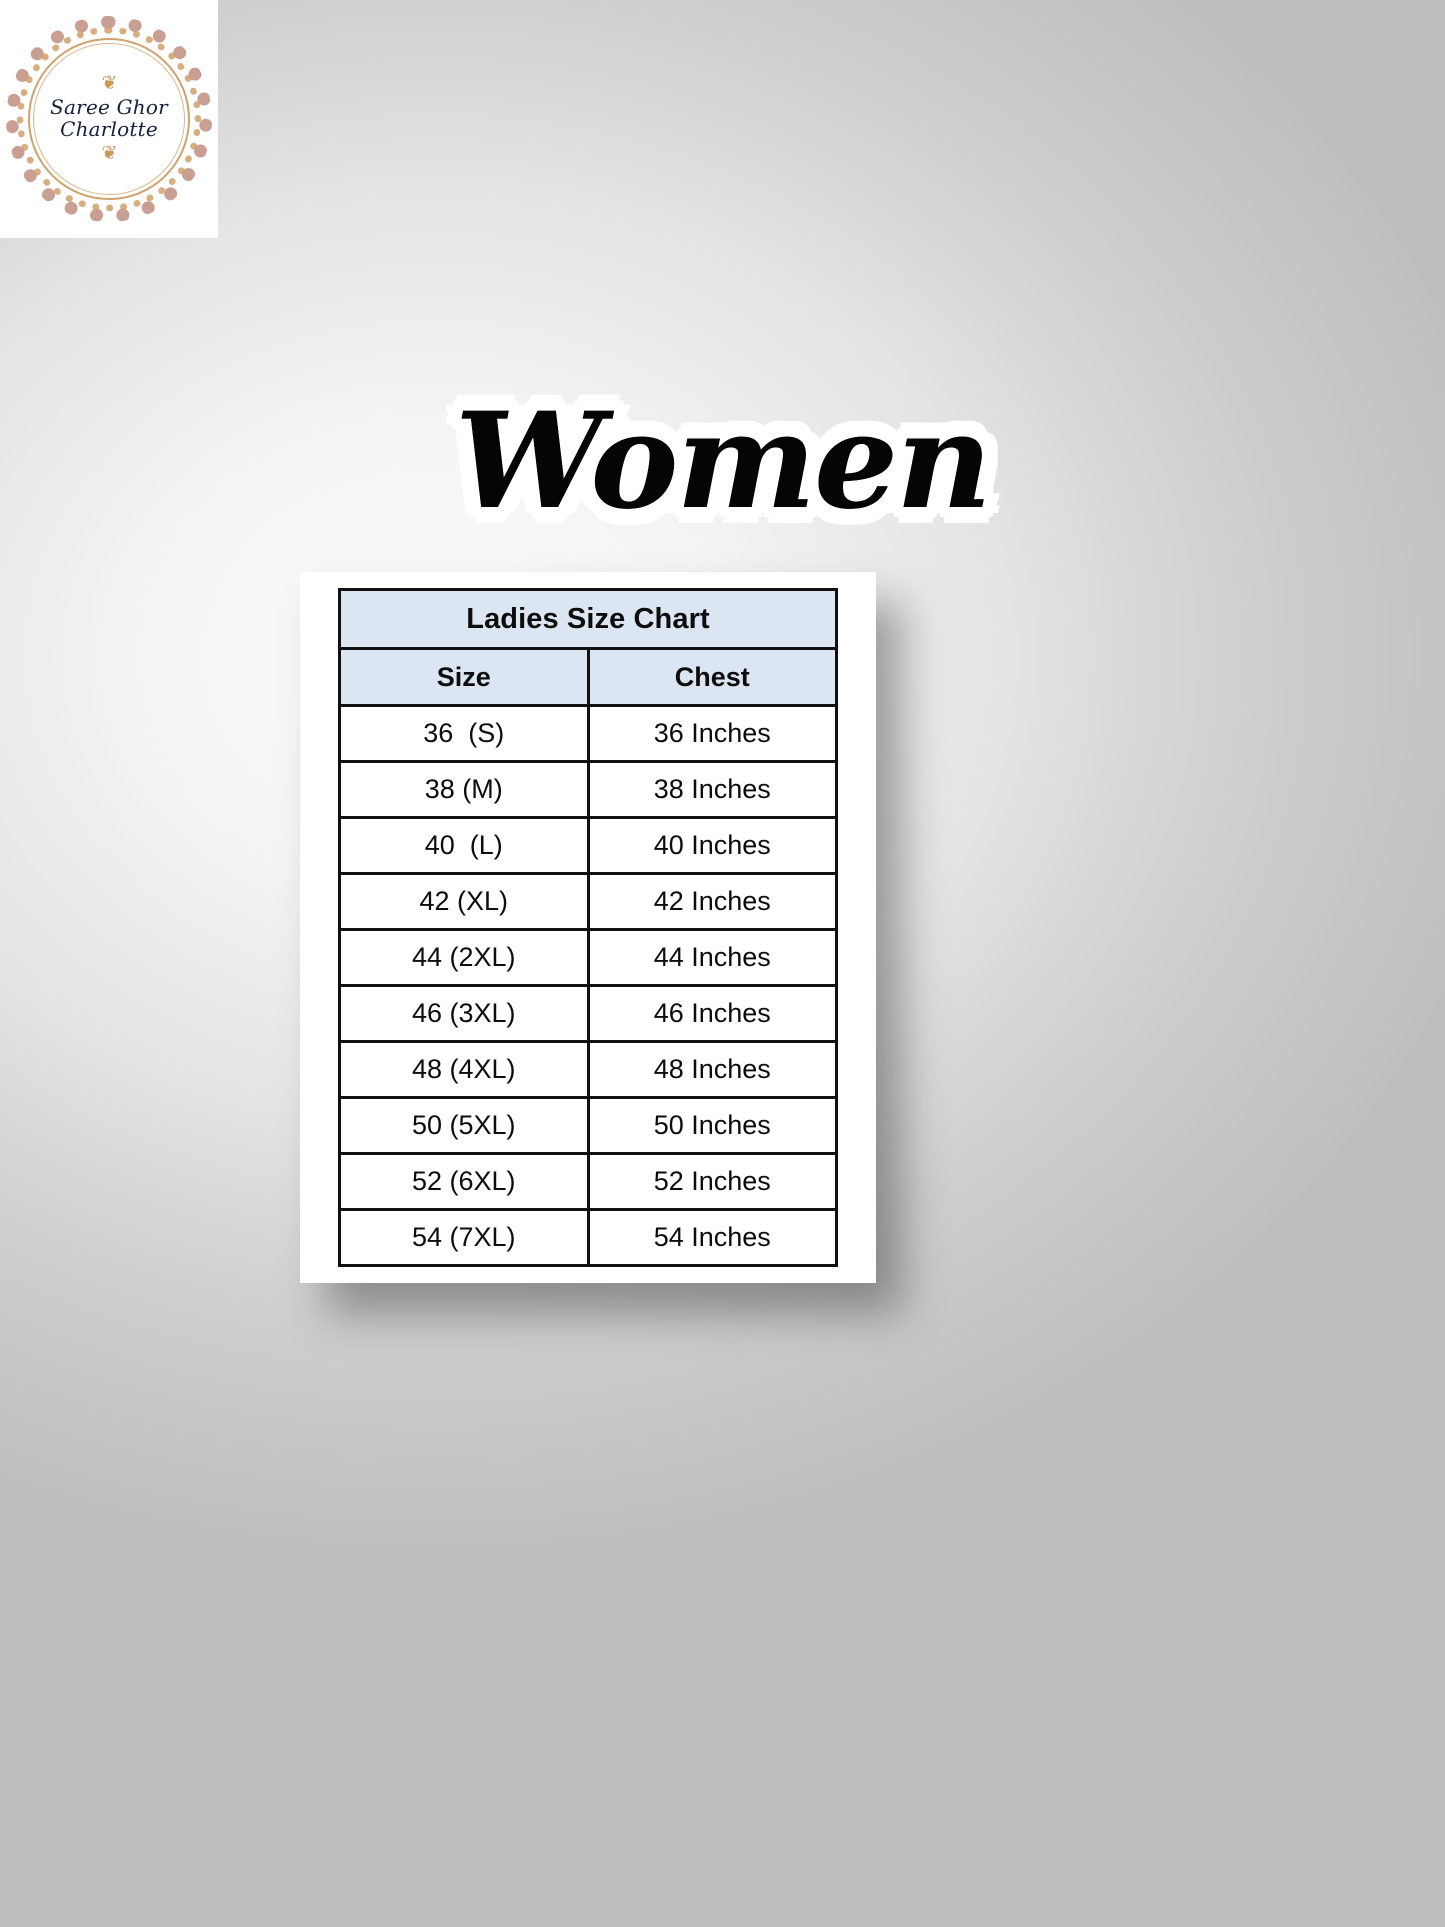  I want to click on table-row: 48 (4XL) 48 Inches, so click(588, 1069).